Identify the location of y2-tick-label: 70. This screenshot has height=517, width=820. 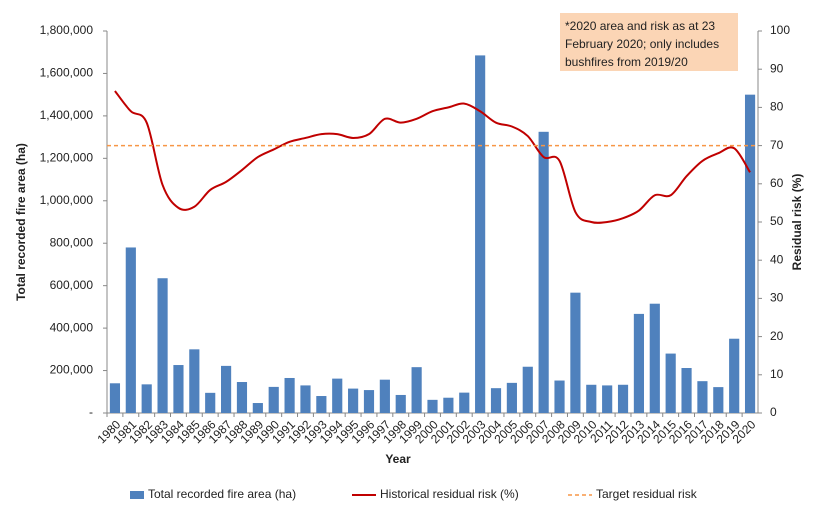
(777, 145).